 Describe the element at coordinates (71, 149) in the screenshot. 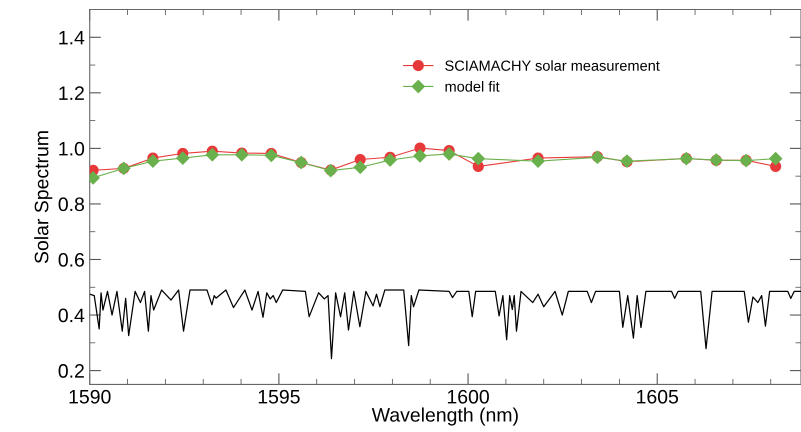

I see `y-tick-label: 1.0` at that location.